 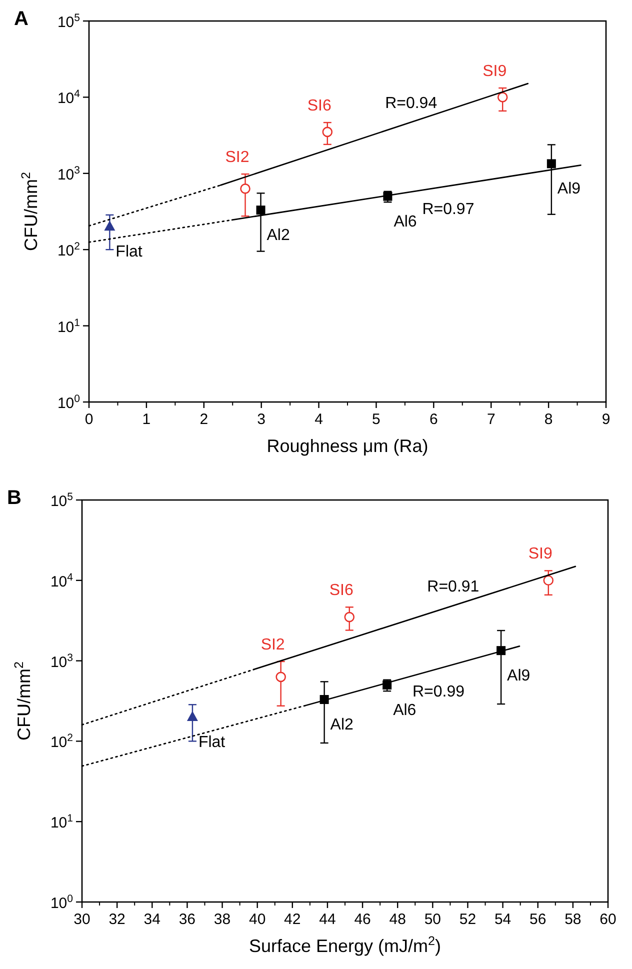 I want to click on x-tick-label: 8, so click(x=548, y=419).